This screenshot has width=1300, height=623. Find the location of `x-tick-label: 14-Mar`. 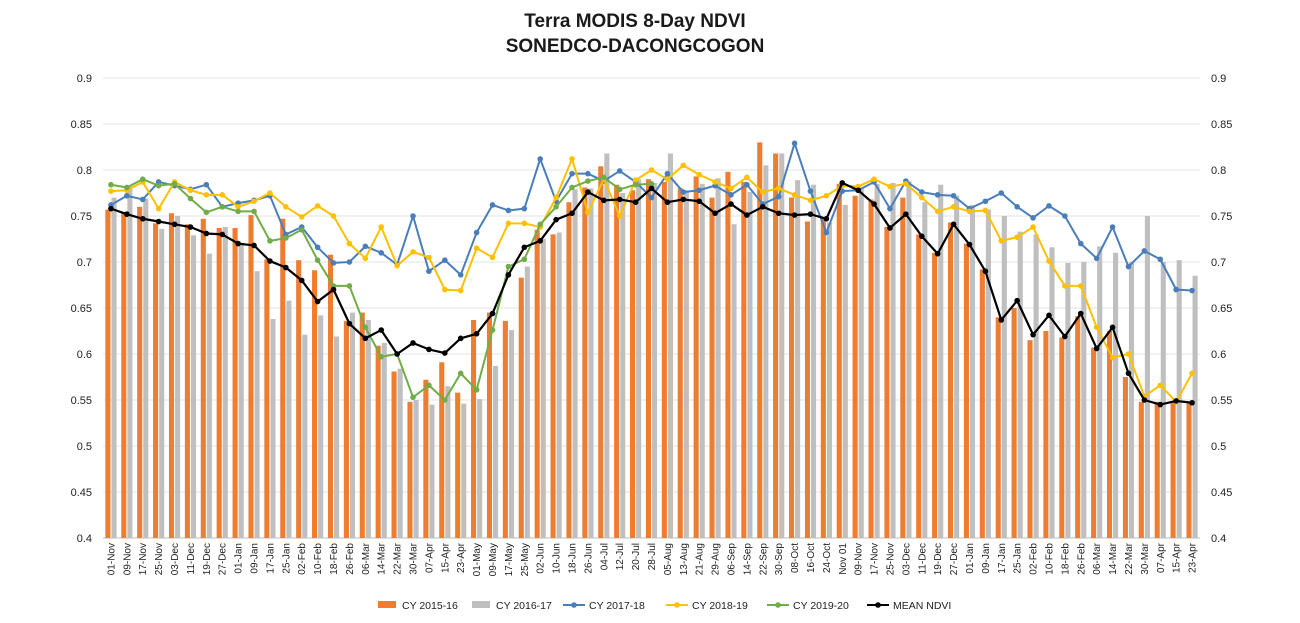

x-tick-label: 14-Mar is located at coordinates (1113, 558).